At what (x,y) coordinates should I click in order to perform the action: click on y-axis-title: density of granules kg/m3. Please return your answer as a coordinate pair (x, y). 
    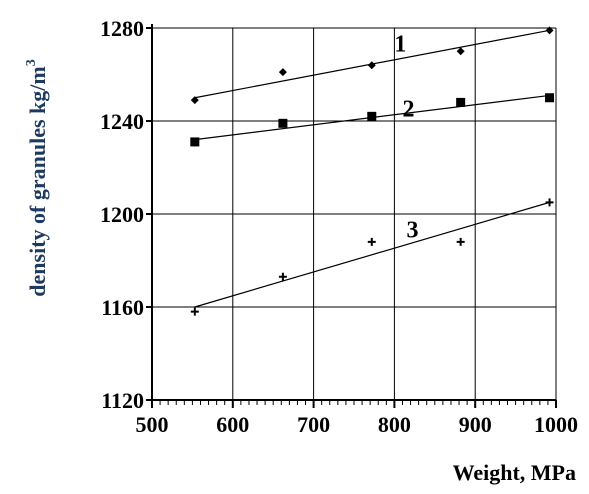
    Looking at the image, I should click on (37, 177).